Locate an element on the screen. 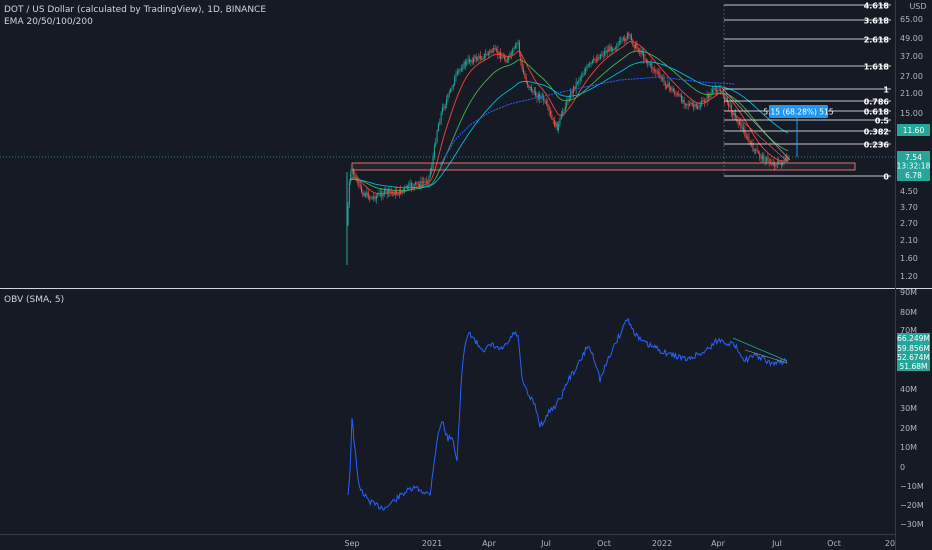  obv-value-tag: 59.856M is located at coordinates (913, 348).